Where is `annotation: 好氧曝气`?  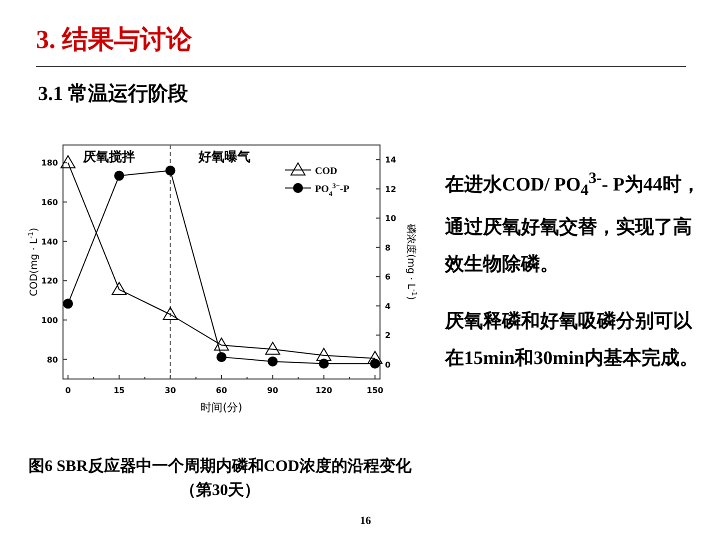
annotation: 好氧曝气 is located at coordinates (224, 156).